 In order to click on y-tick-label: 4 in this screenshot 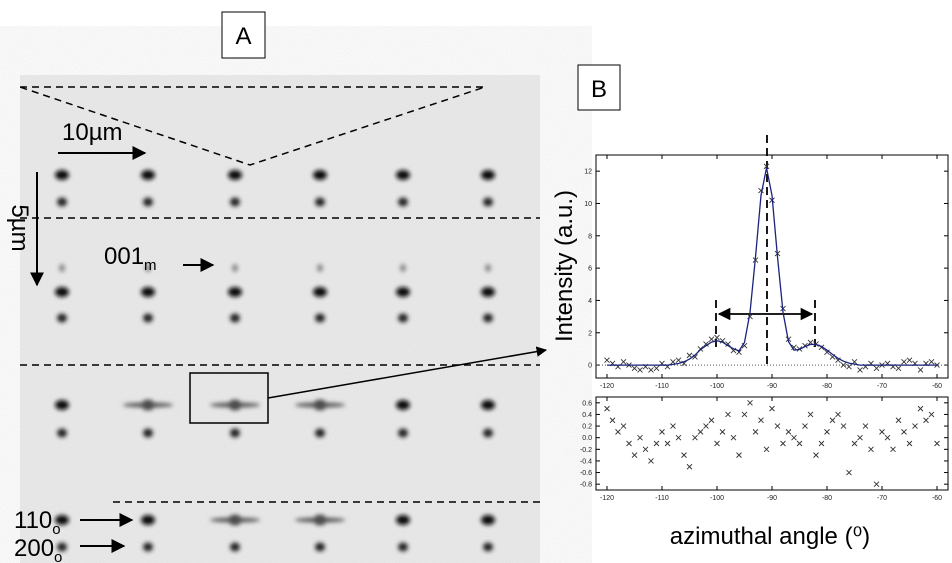, I will do `click(590, 301)`.